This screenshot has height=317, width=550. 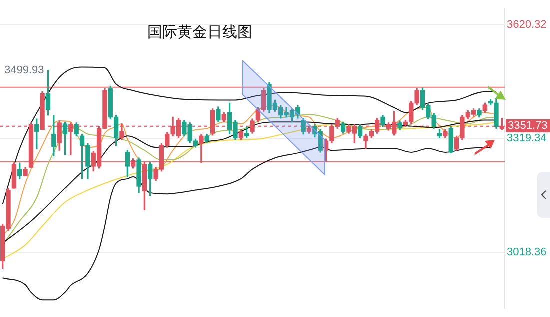 What do you see at coordinates (527, 252) in the screenshot?
I see `y-tick-label: 3018.36` at bounding box center [527, 252].